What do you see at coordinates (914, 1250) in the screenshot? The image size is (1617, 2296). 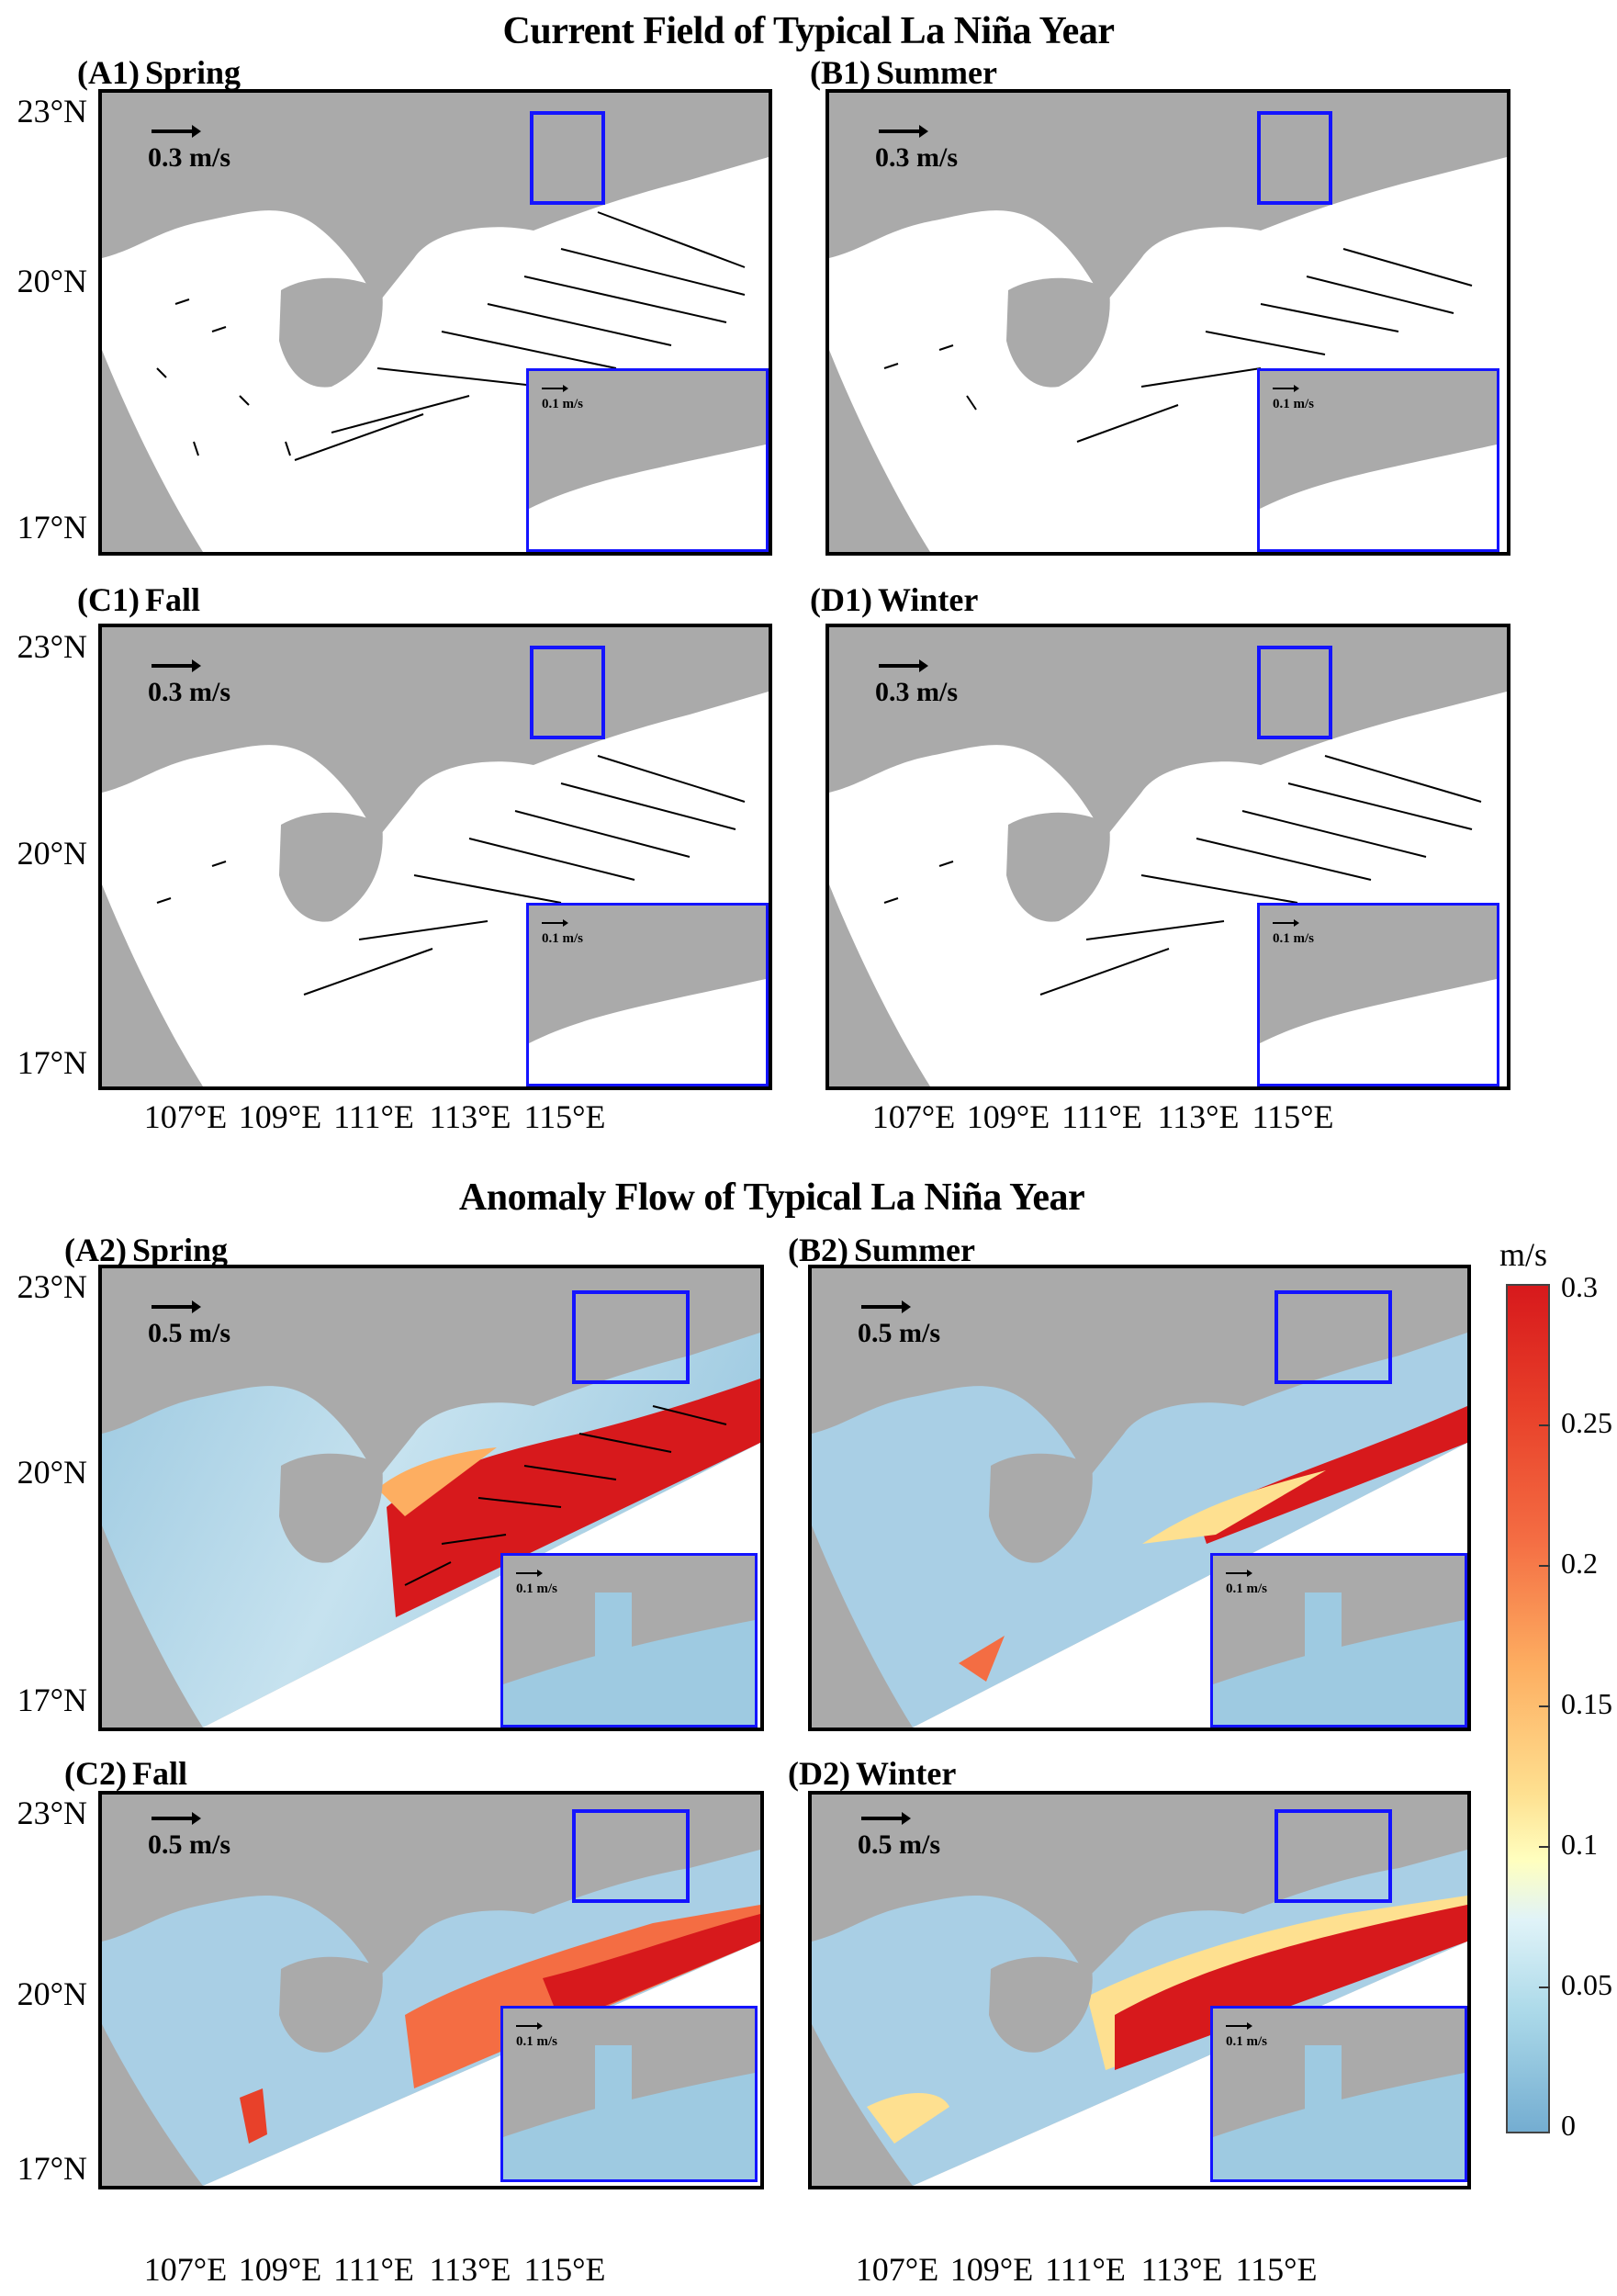 I see `panel-season: Summer` at bounding box center [914, 1250].